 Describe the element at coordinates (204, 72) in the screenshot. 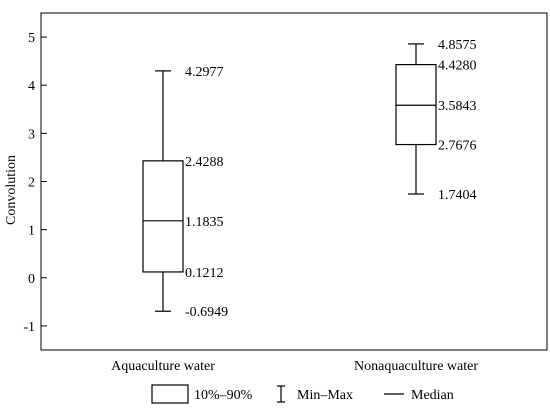

I see `max-value-label: 4.2977` at that location.